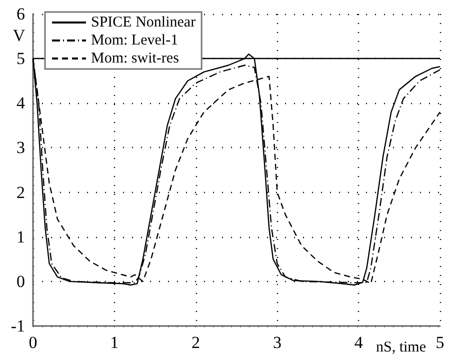 This screenshot has width=450, height=360. What do you see at coordinates (134, 40) in the screenshot?
I see `legend-label: Mom: Level-1` at bounding box center [134, 40].